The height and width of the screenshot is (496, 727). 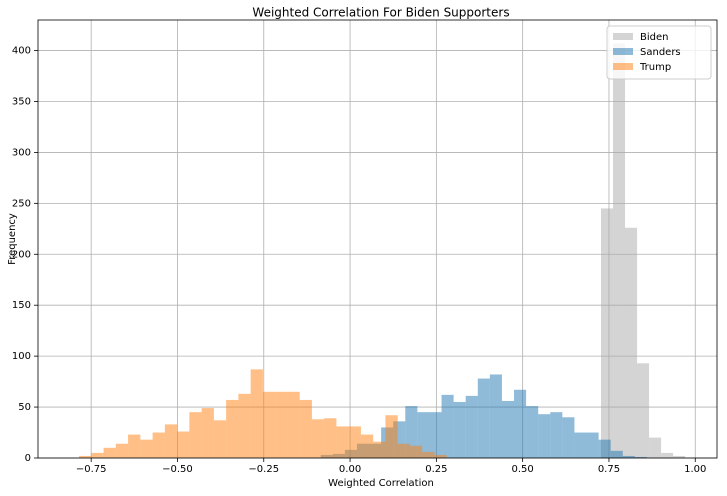 What do you see at coordinates (21, 305) in the screenshot?
I see `y-tick-label: 150` at bounding box center [21, 305].